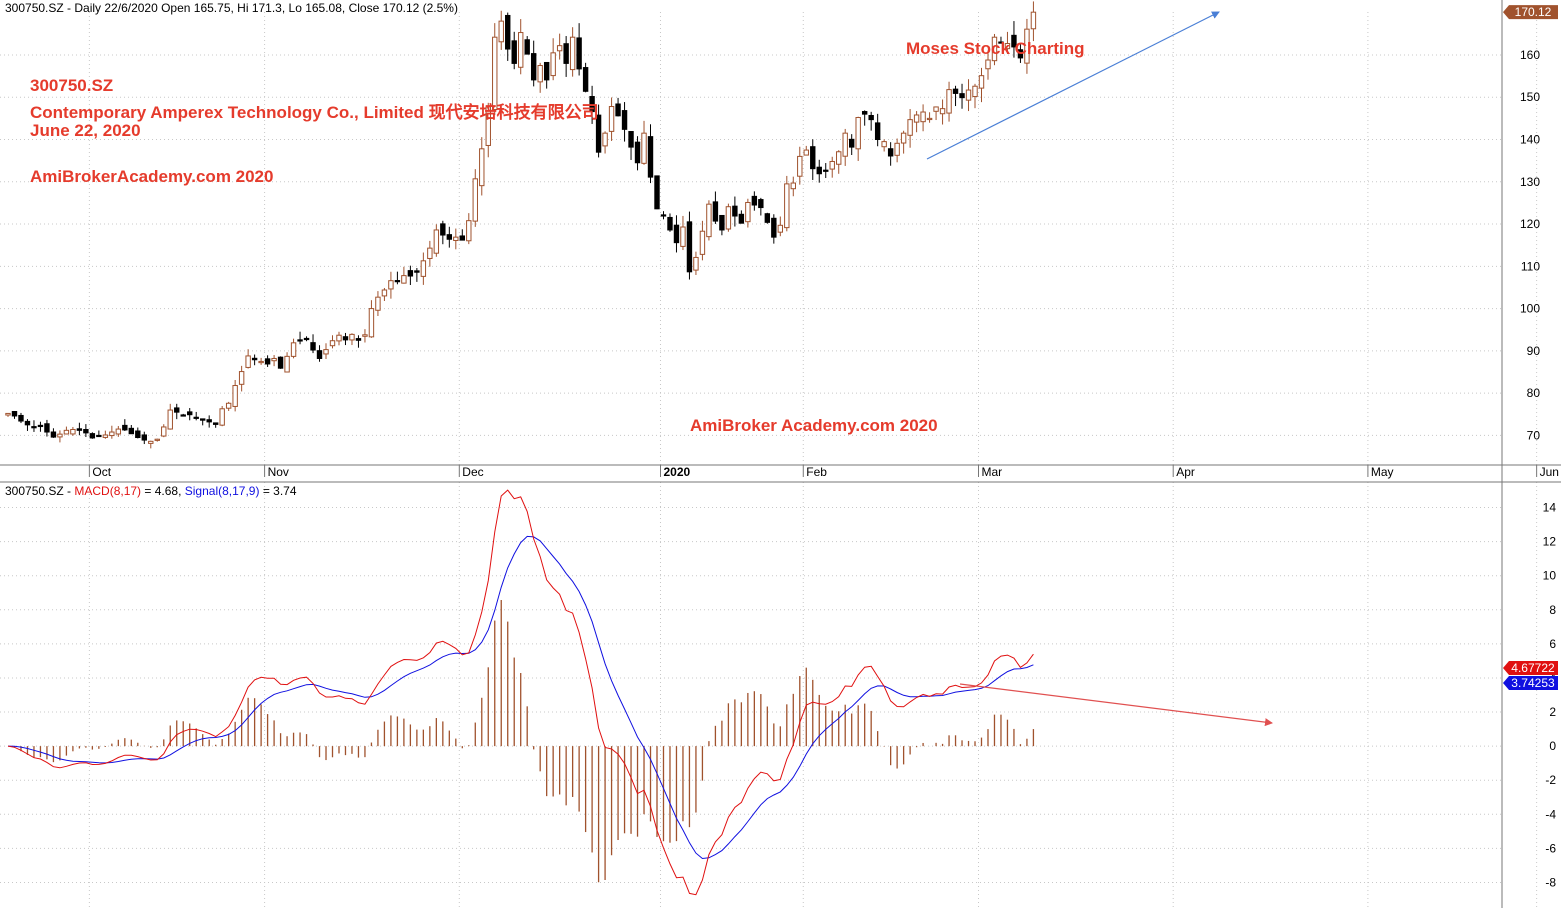  What do you see at coordinates (1530, 97) in the screenshot?
I see `price-tick-label: 150` at bounding box center [1530, 97].